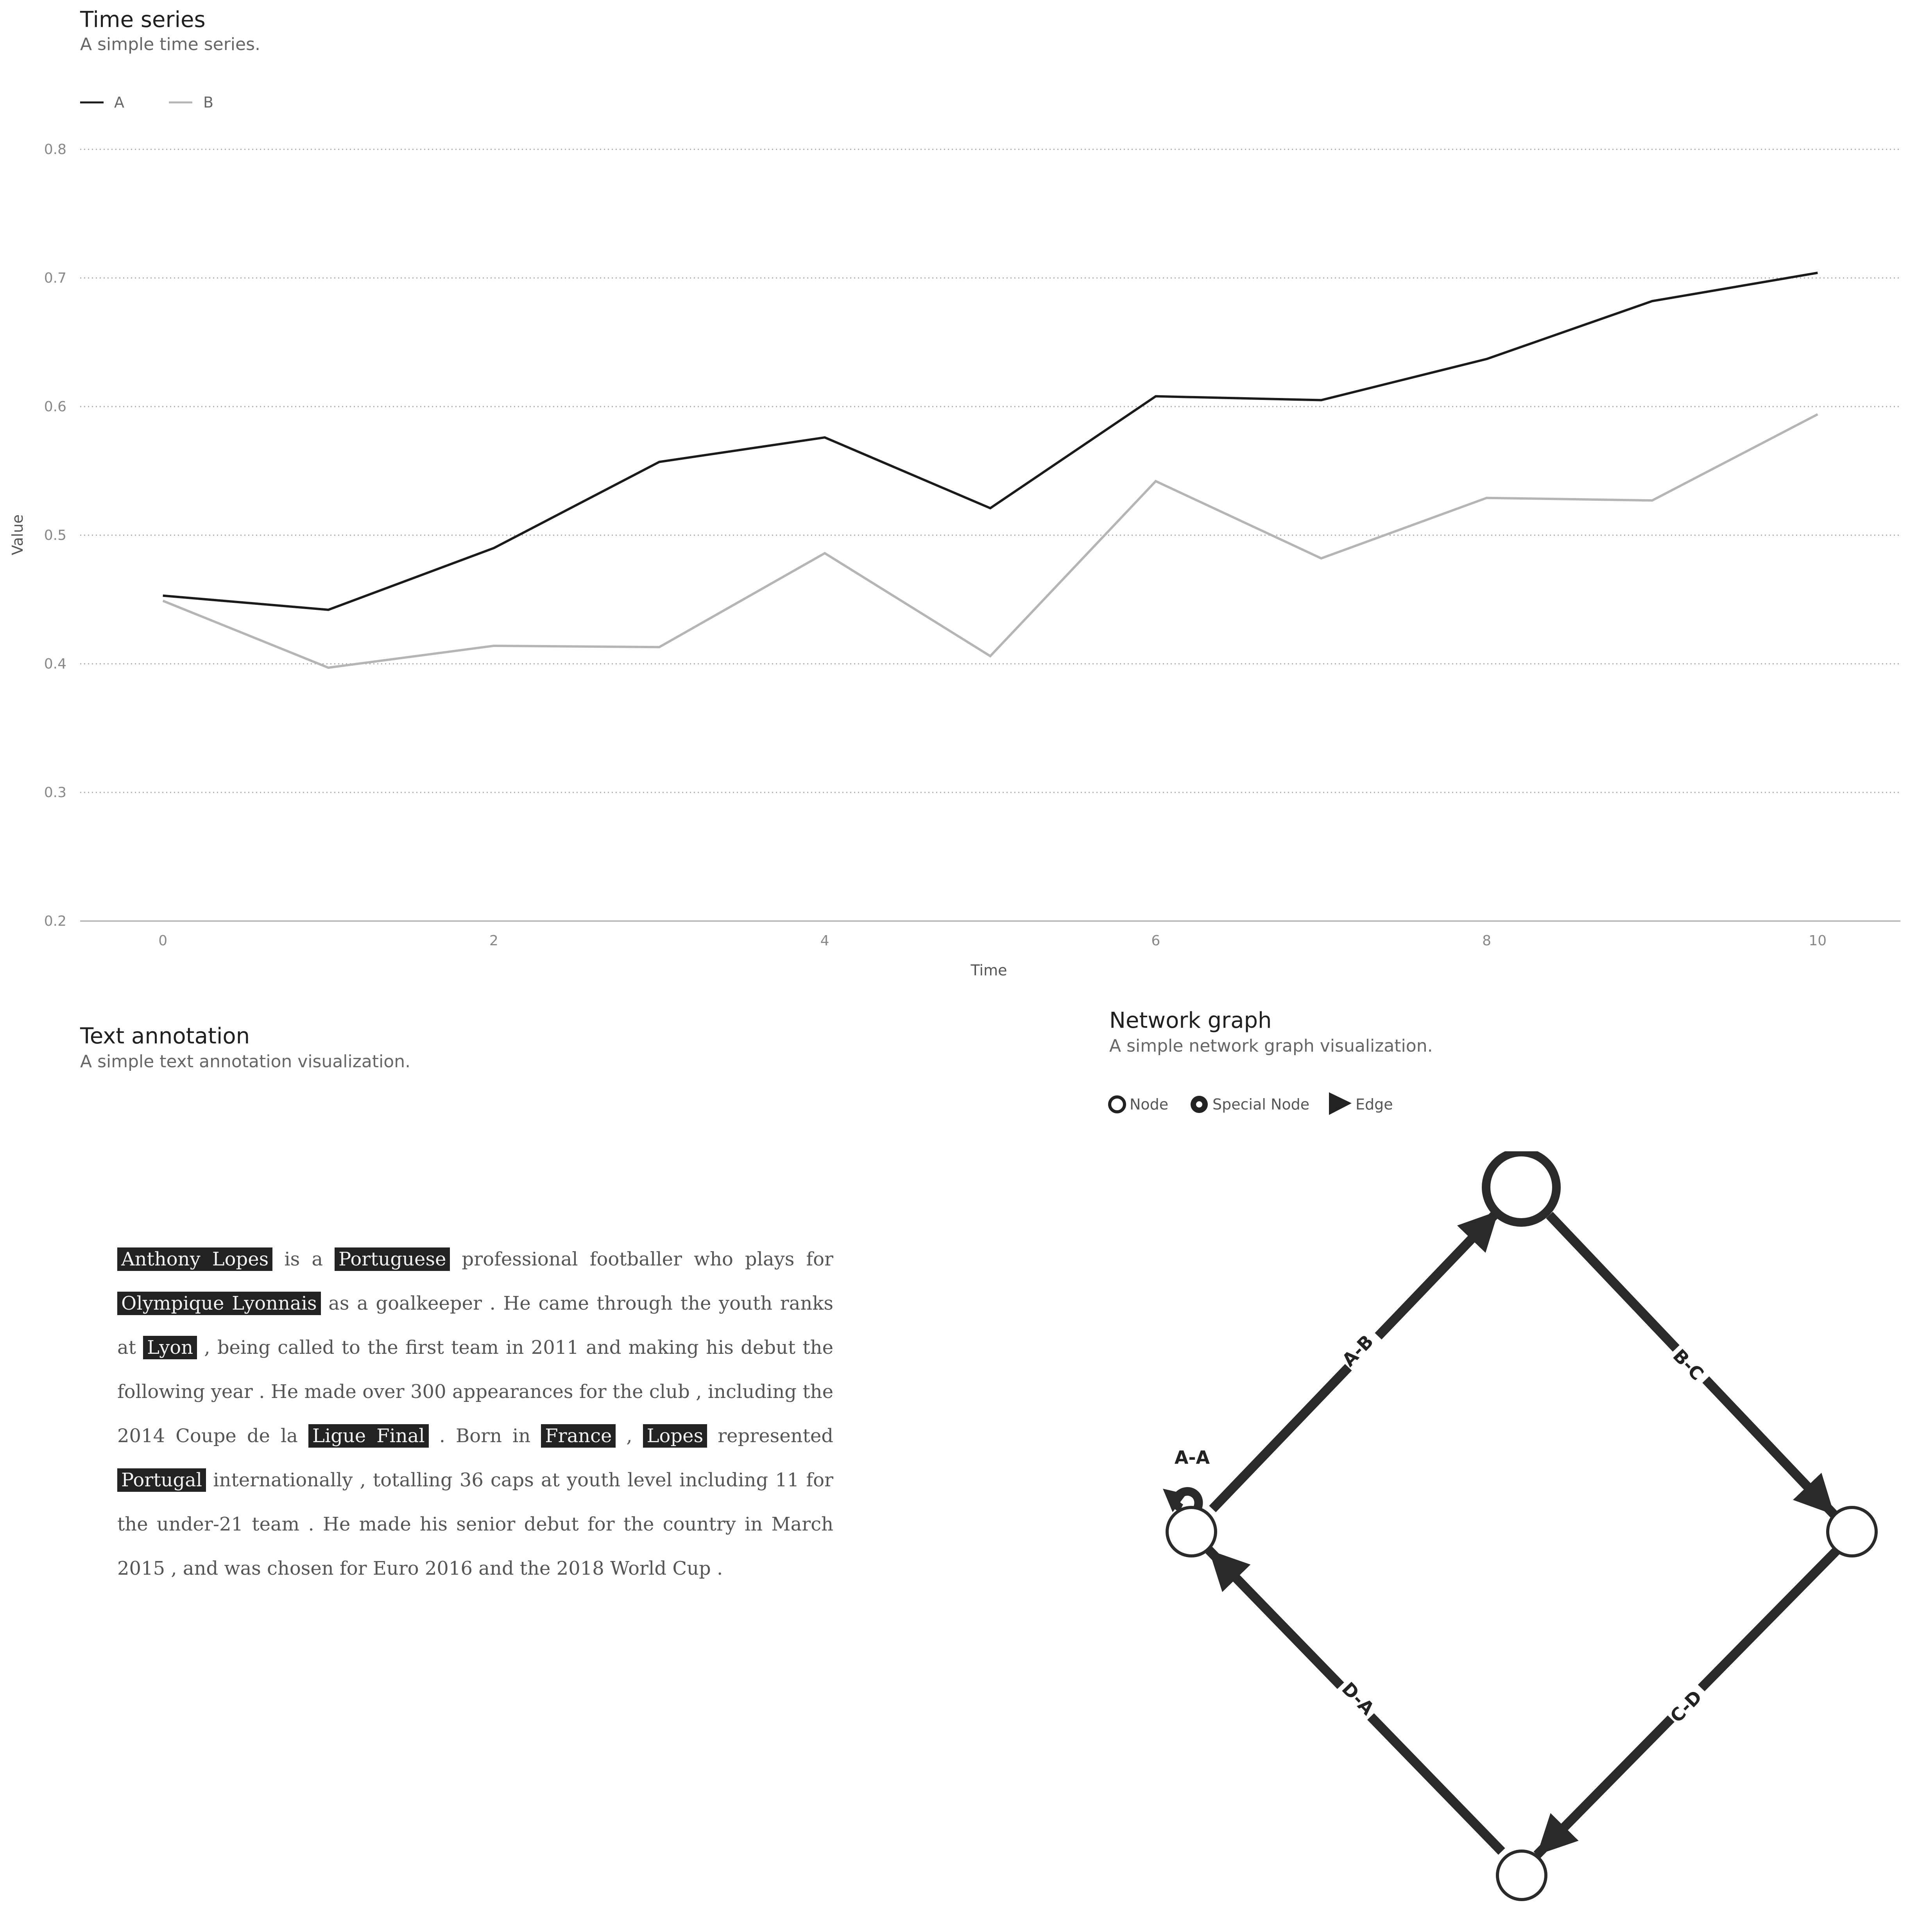 This screenshot has height=1932, width=1909. I want to click on edge-b-c, so click(1692, 1365).